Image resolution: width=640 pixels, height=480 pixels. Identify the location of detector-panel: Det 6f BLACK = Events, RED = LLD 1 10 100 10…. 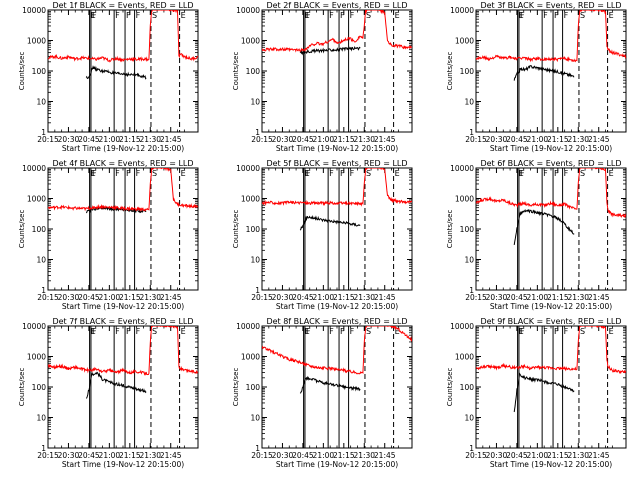
(536, 235).